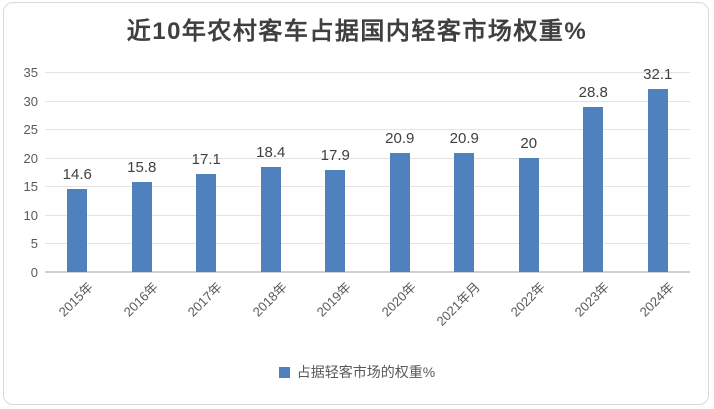  Describe the element at coordinates (458, 304) in the screenshot. I see `x-axis-label: 2021年月` at that location.